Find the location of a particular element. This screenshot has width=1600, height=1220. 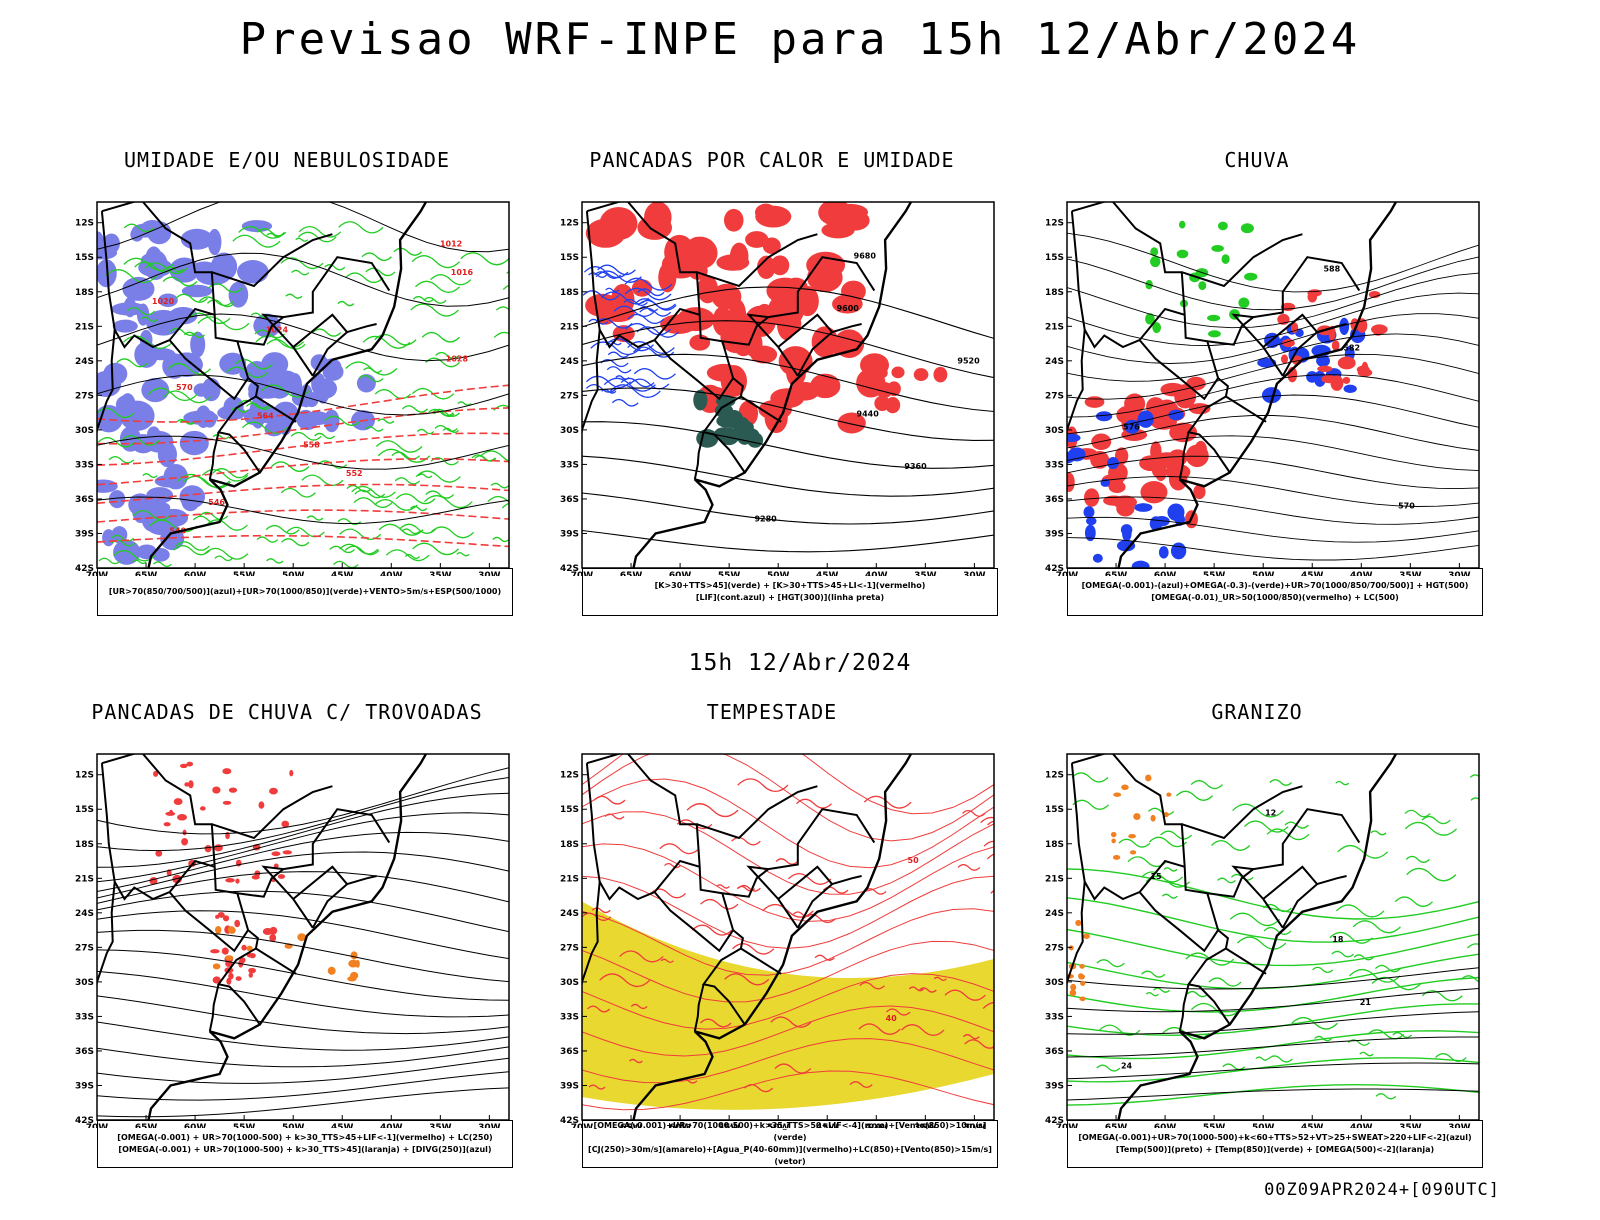

lon-tick-label: 35W is located at coordinates (1410, 573).